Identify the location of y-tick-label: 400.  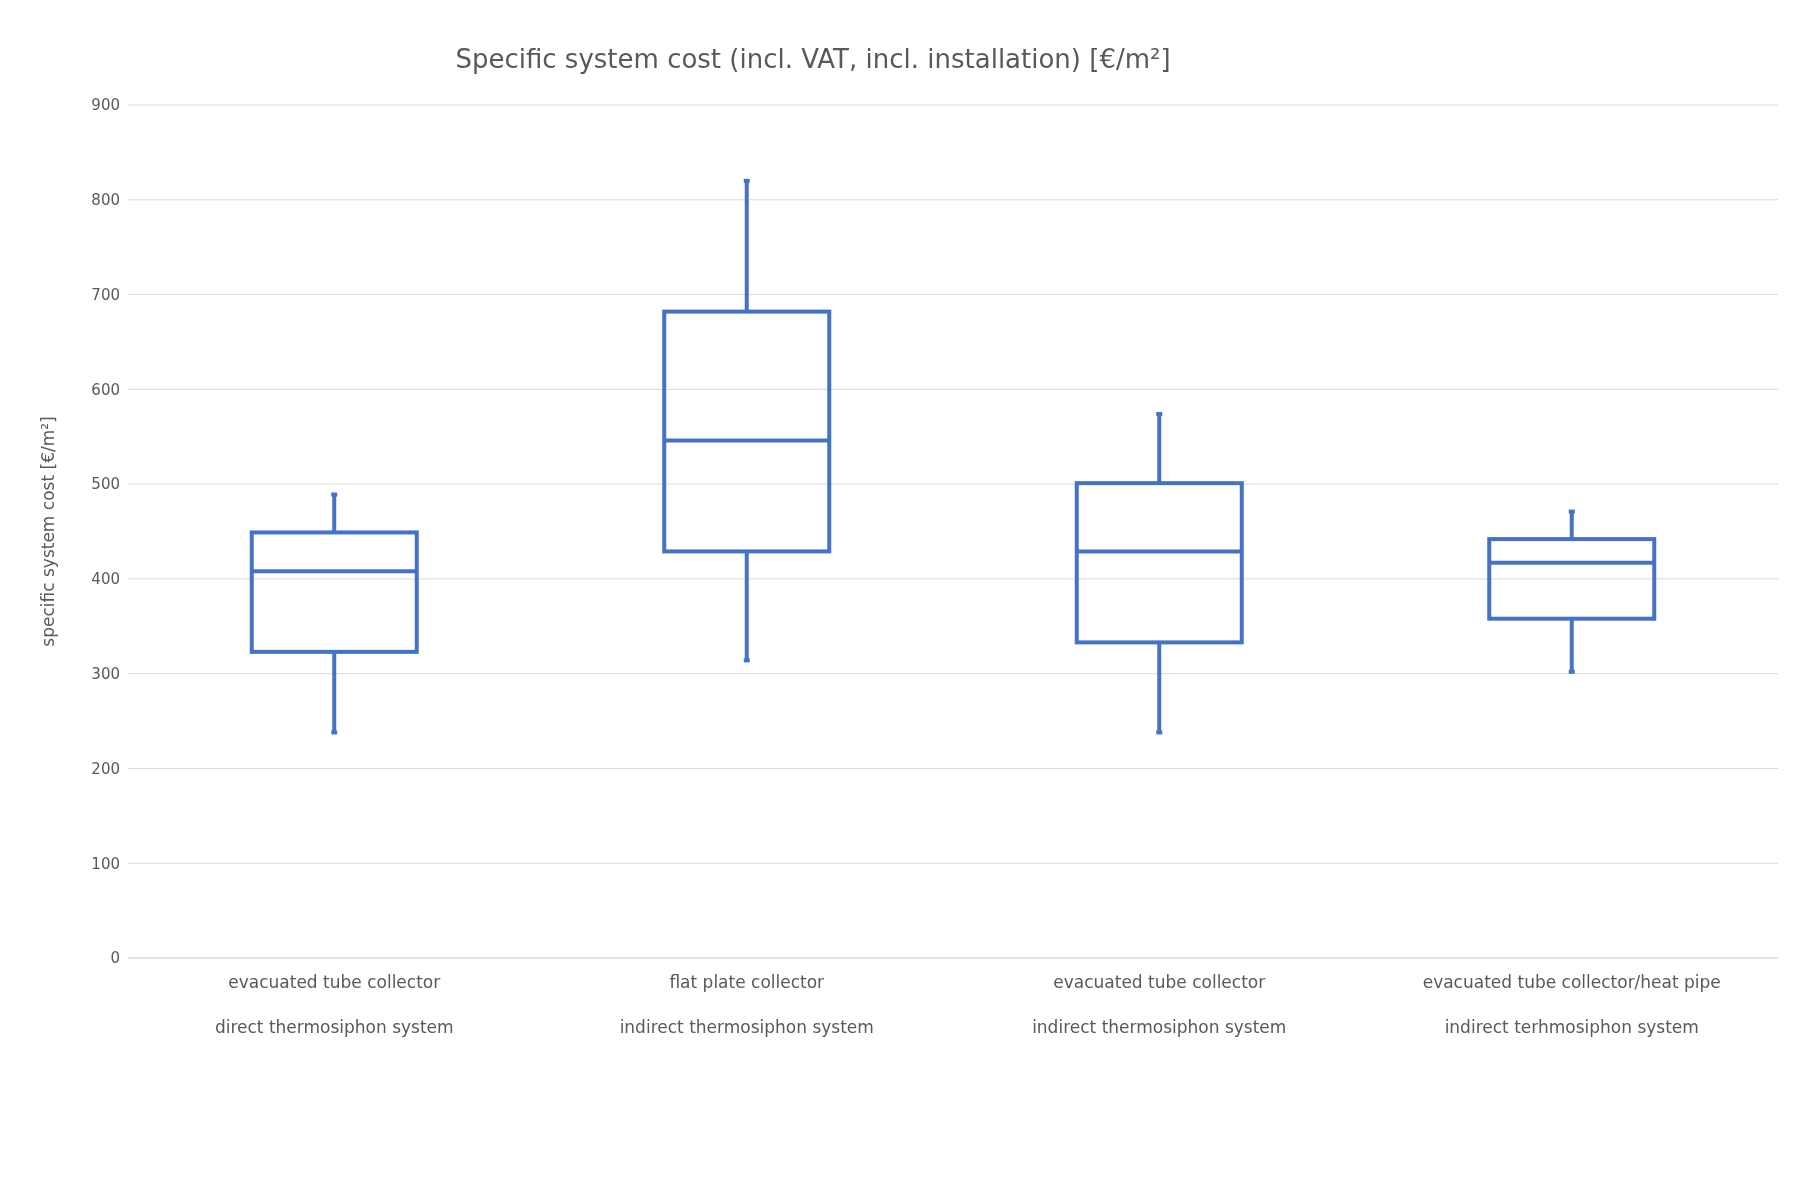
(105, 579).